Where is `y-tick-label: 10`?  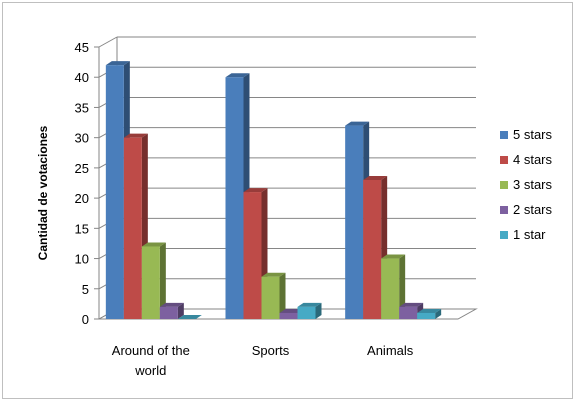
y-tick-label: 10 is located at coordinates (82, 259).